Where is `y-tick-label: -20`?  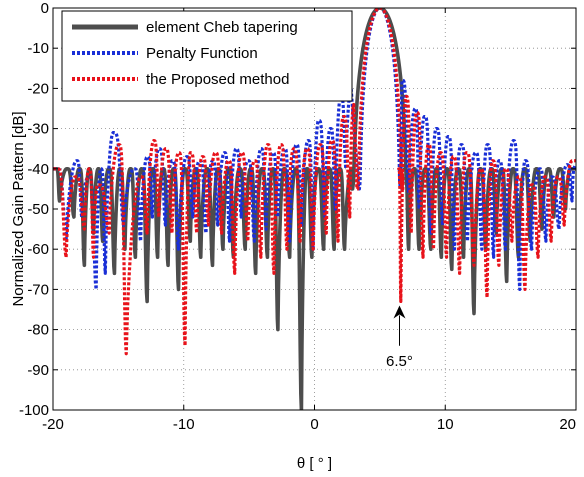 y-tick-label: -20 is located at coordinates (38, 88).